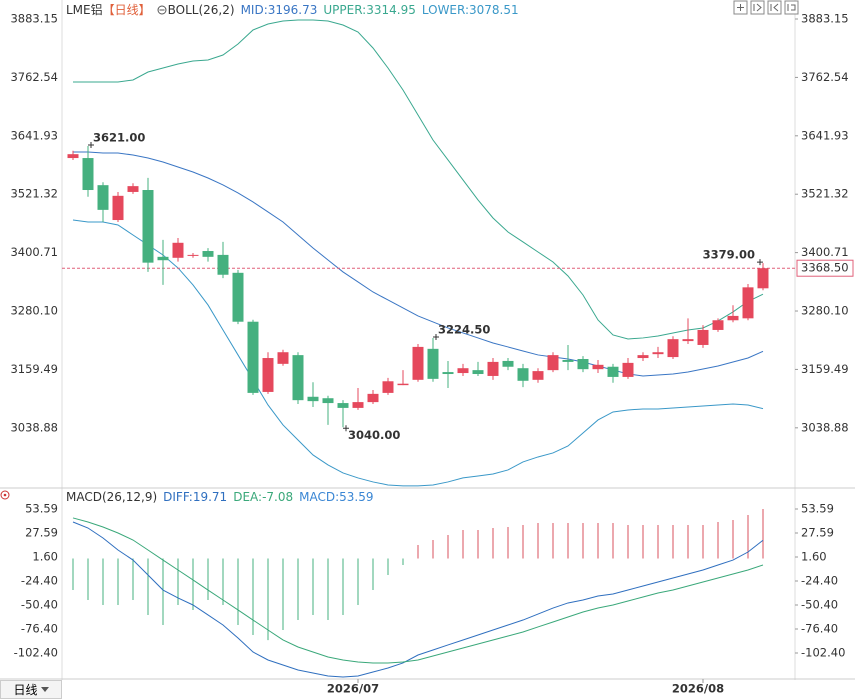  Describe the element at coordinates (39, 604) in the screenshot. I see `y-tick-label: -50.40` at that location.